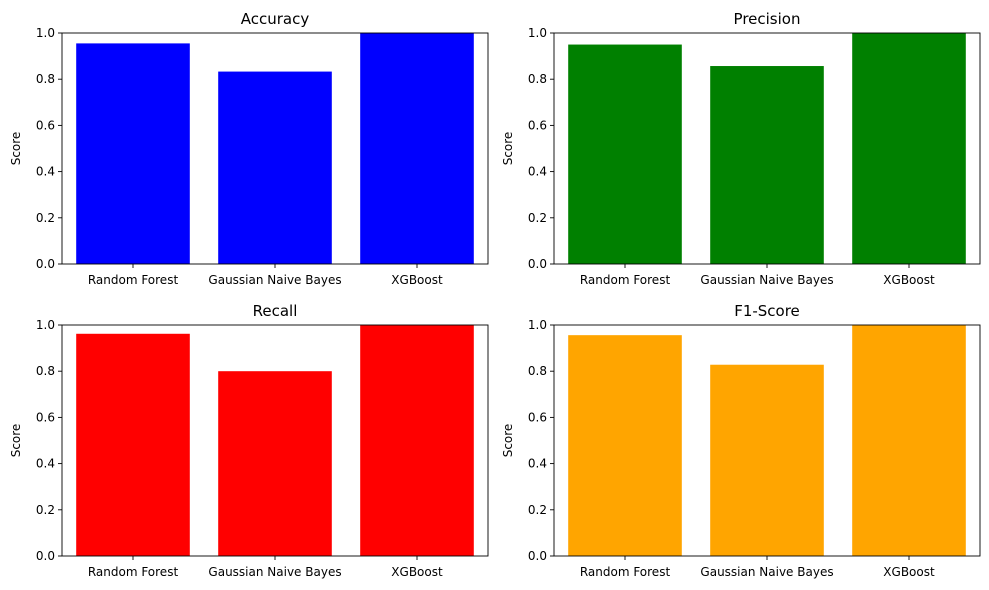 The height and width of the screenshot is (590, 989). What do you see at coordinates (766, 280) in the screenshot?
I see `x-tick-label-1-1: Gaussian Naive Bayes` at bounding box center [766, 280].